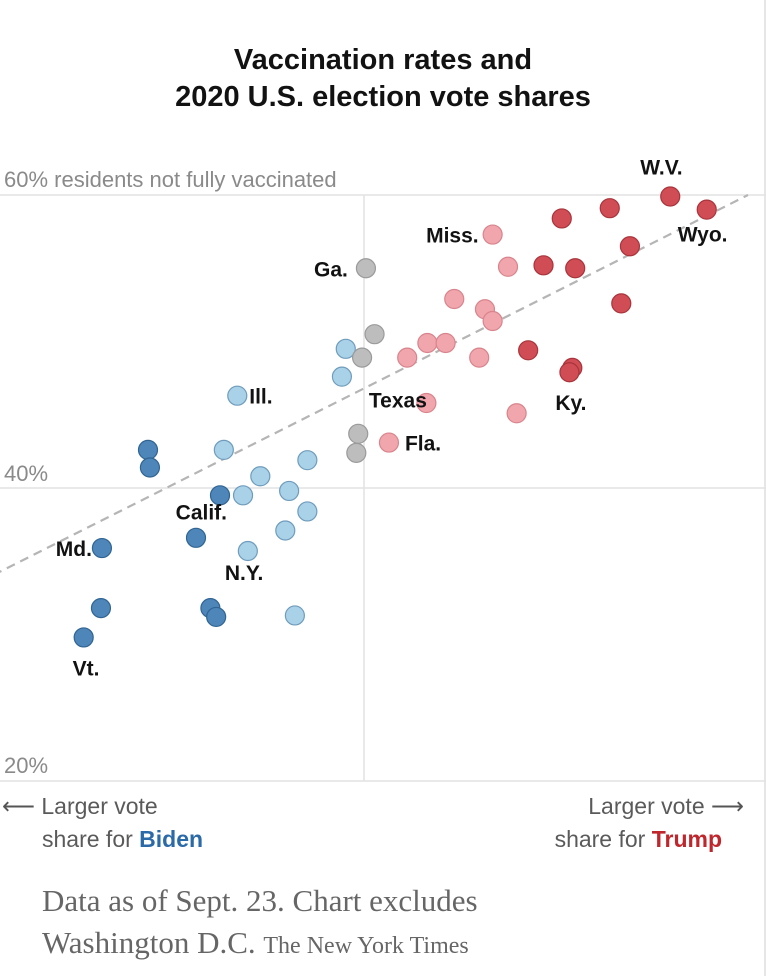 The width and height of the screenshot is (766, 978). What do you see at coordinates (703, 235) in the screenshot?
I see `point-label-wyo: Wyo.` at bounding box center [703, 235].